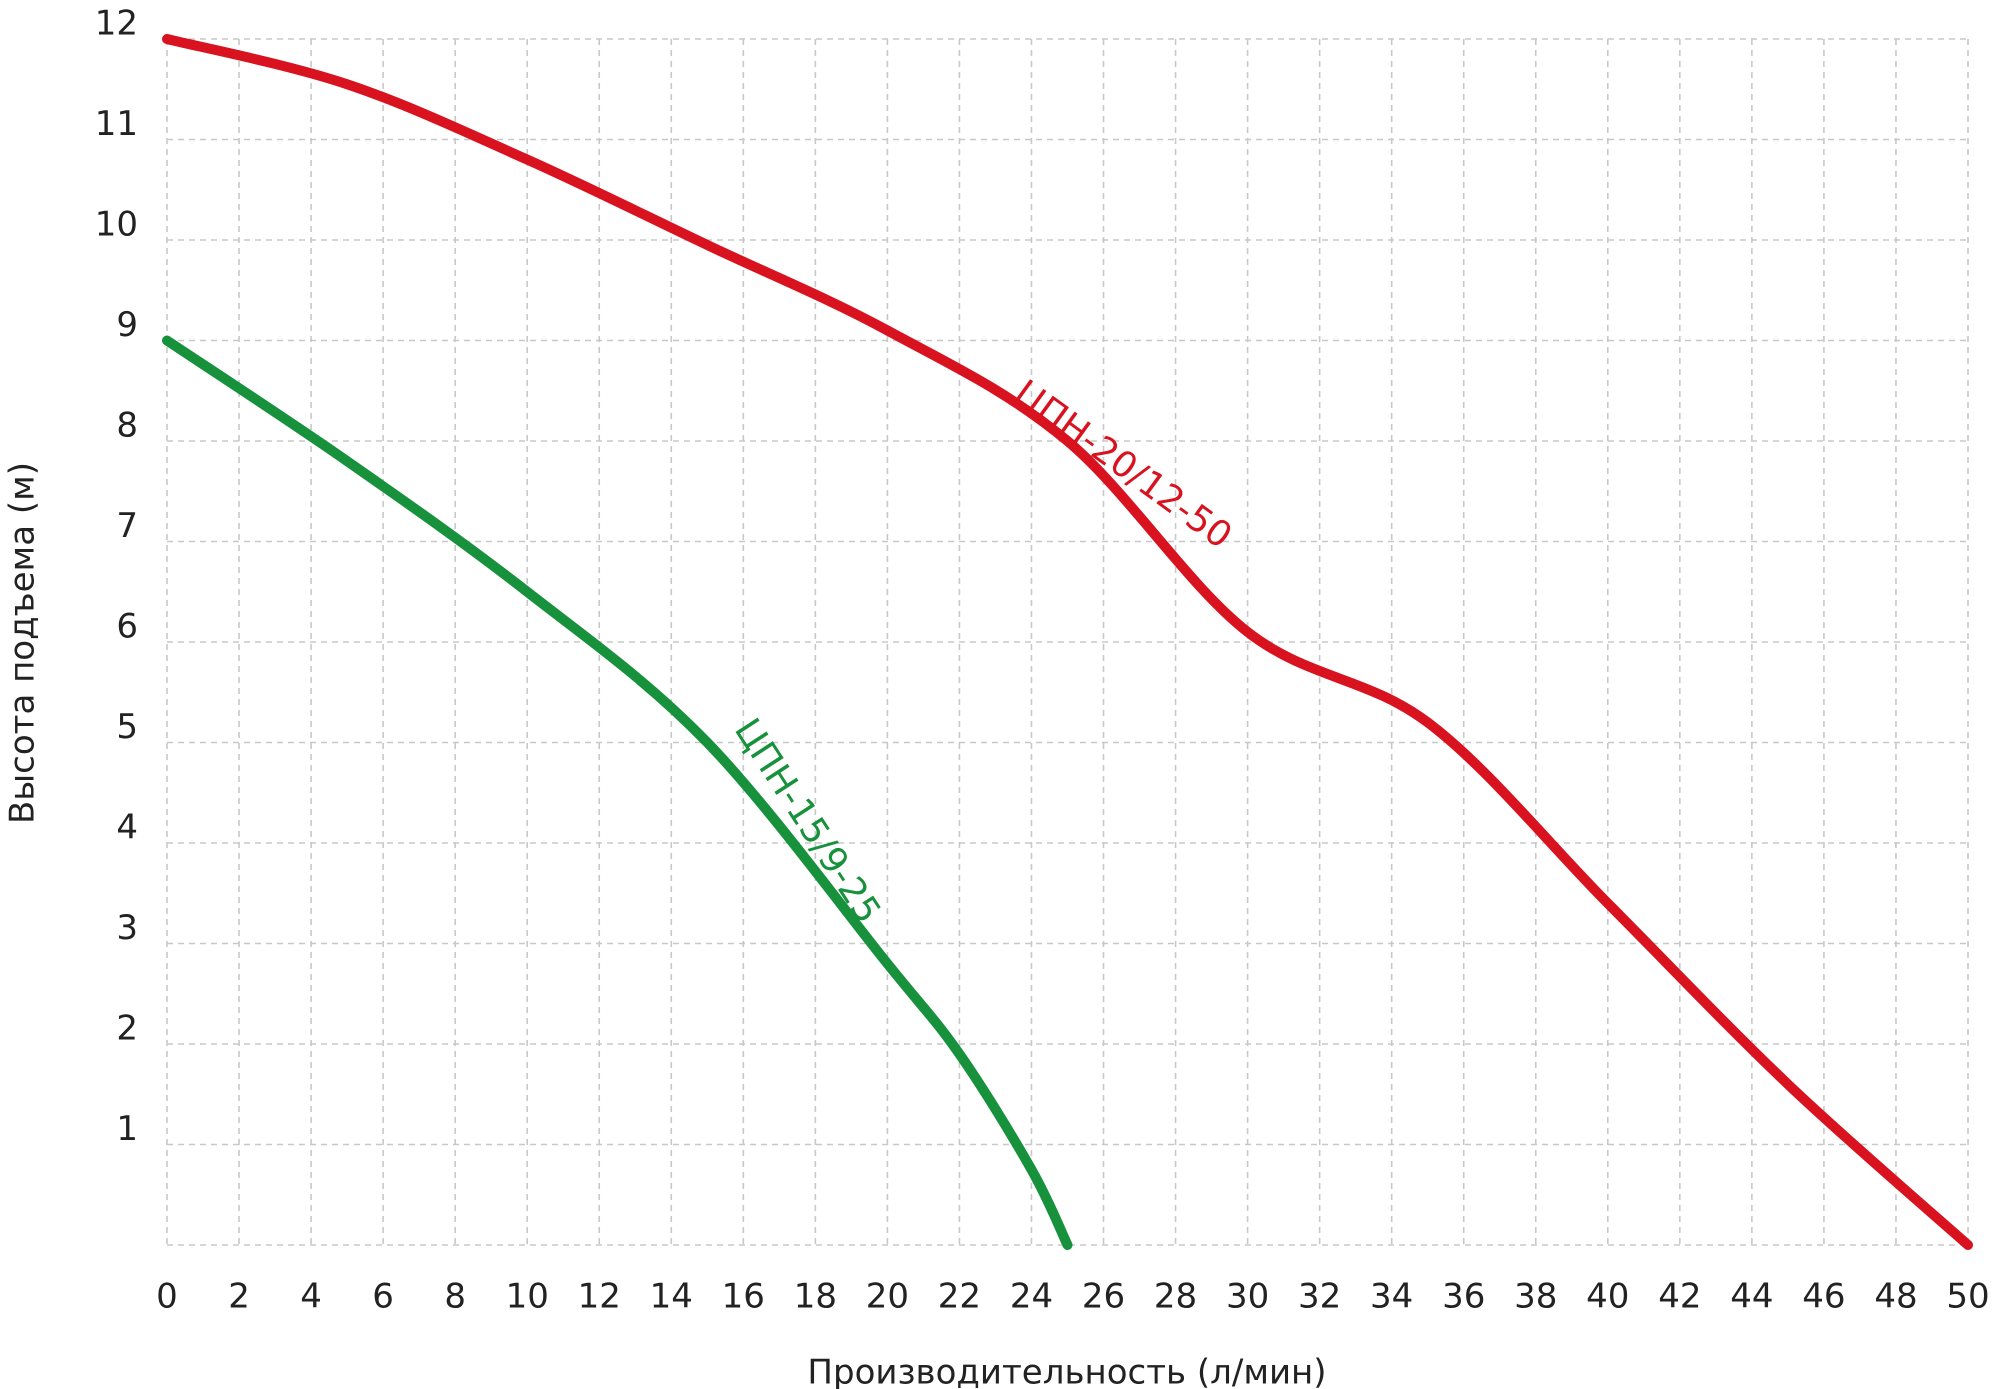  Describe the element at coordinates (23, 643) in the screenshot. I see `y-axis-title: Высота подъема (м)` at that location.